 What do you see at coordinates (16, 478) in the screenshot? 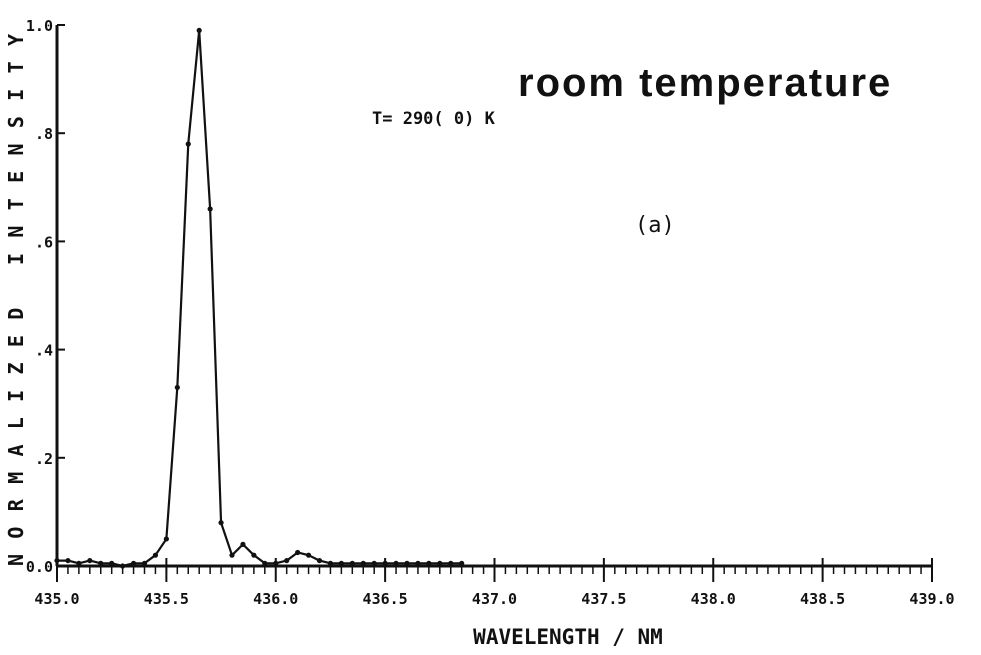
I see `y-axis-title-char: M` at bounding box center [16, 478].